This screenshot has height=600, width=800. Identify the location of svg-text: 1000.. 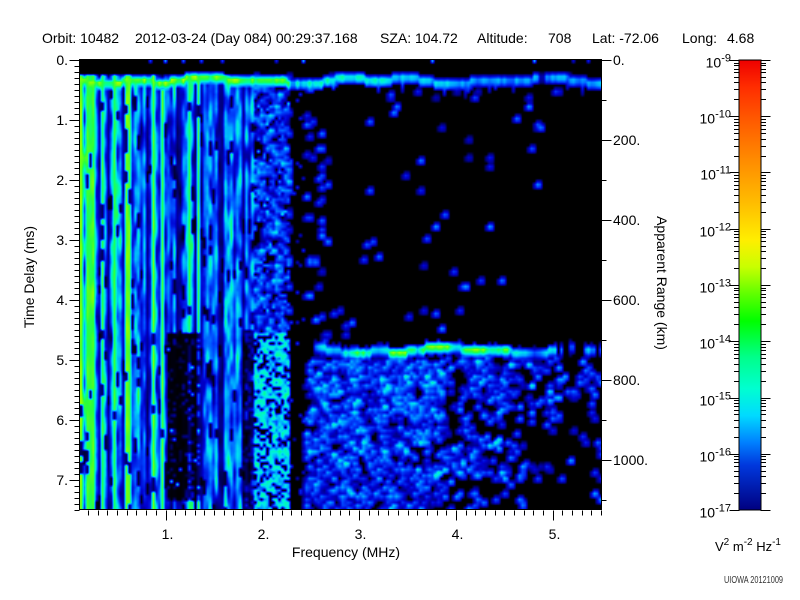
(630, 460).